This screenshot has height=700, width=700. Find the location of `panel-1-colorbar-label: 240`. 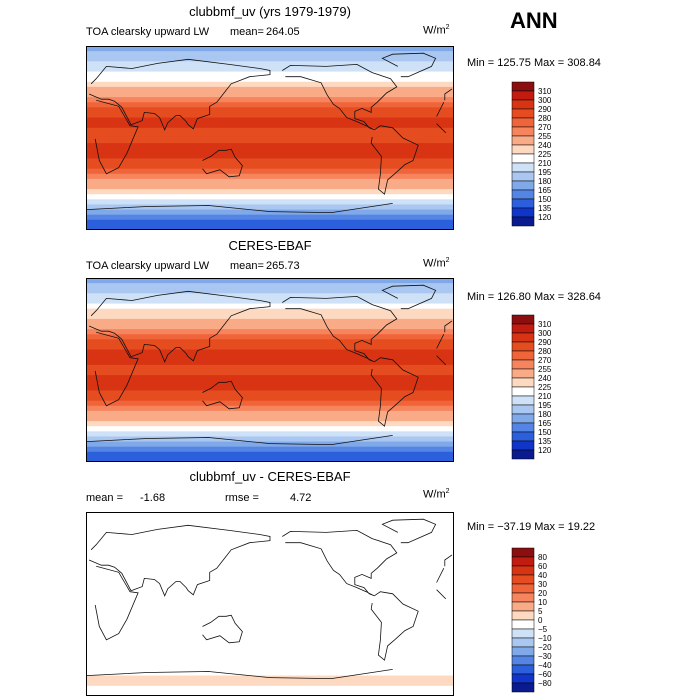

panel-1-colorbar-label: 240 is located at coordinates (545, 145).